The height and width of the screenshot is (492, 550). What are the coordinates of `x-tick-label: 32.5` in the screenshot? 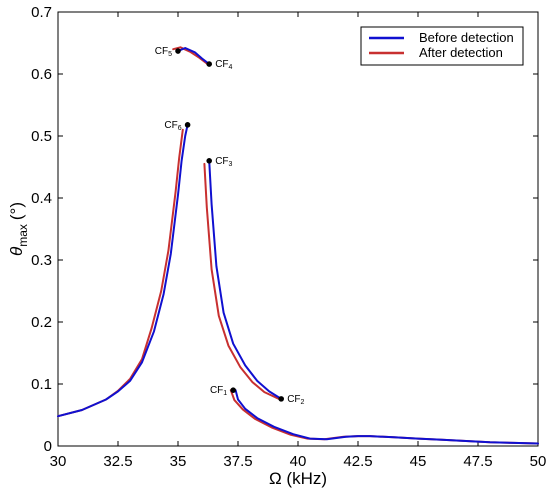 It's located at (117, 461).